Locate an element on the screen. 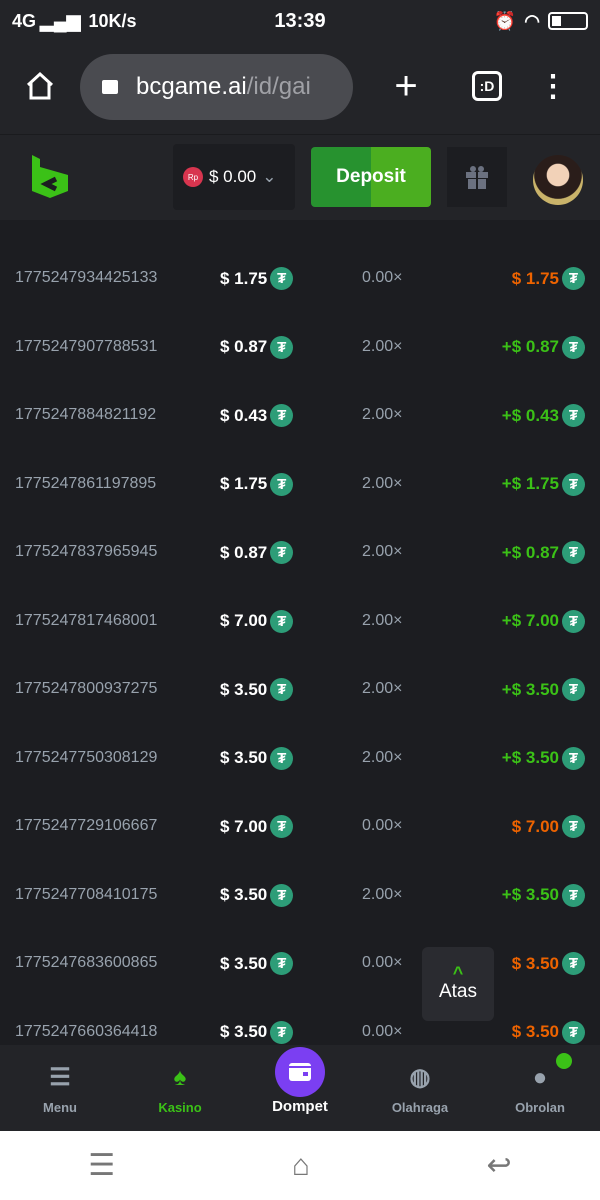 Image resolution: width=600 pixels, height=1200 pixels. system-nav-bar: ☰ ⌂ ↩ is located at coordinates (300, 1165).